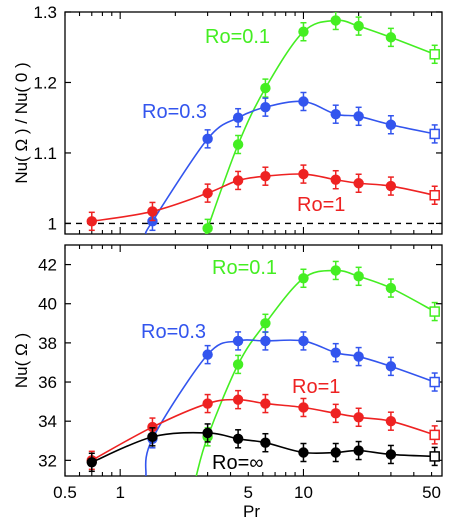 Image resolution: width=450 pixels, height=529 pixels. Describe the element at coordinates (47, 265) in the screenshot. I see `y-tick-label: 42` at that location.